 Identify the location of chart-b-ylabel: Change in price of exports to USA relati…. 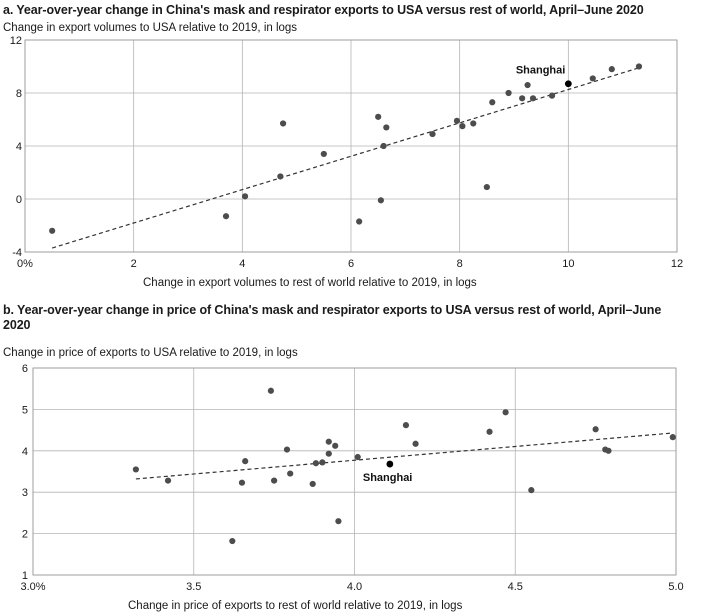
(150, 353).